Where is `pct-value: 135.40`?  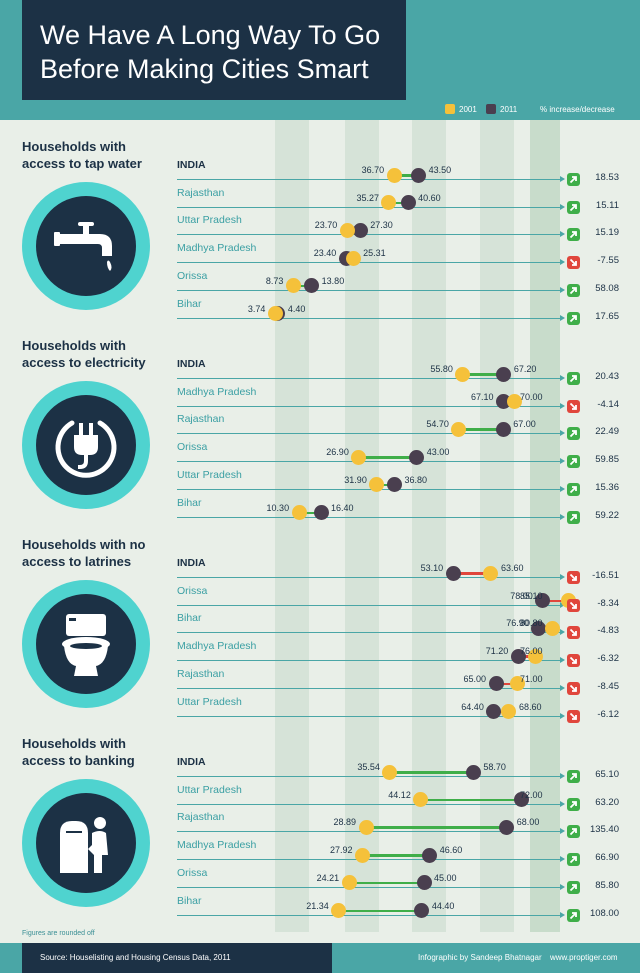
pct-value: 135.40 is located at coordinates (604, 830).